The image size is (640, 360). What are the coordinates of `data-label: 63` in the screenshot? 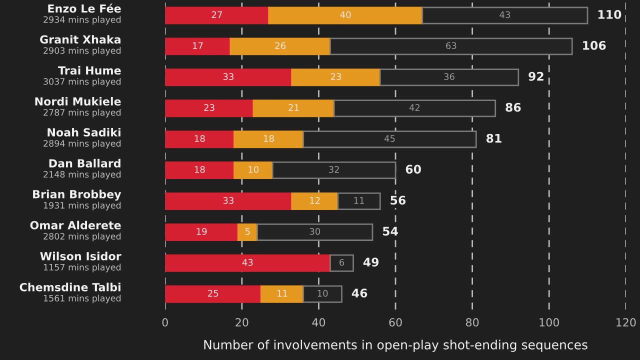 It's located at (451, 46).